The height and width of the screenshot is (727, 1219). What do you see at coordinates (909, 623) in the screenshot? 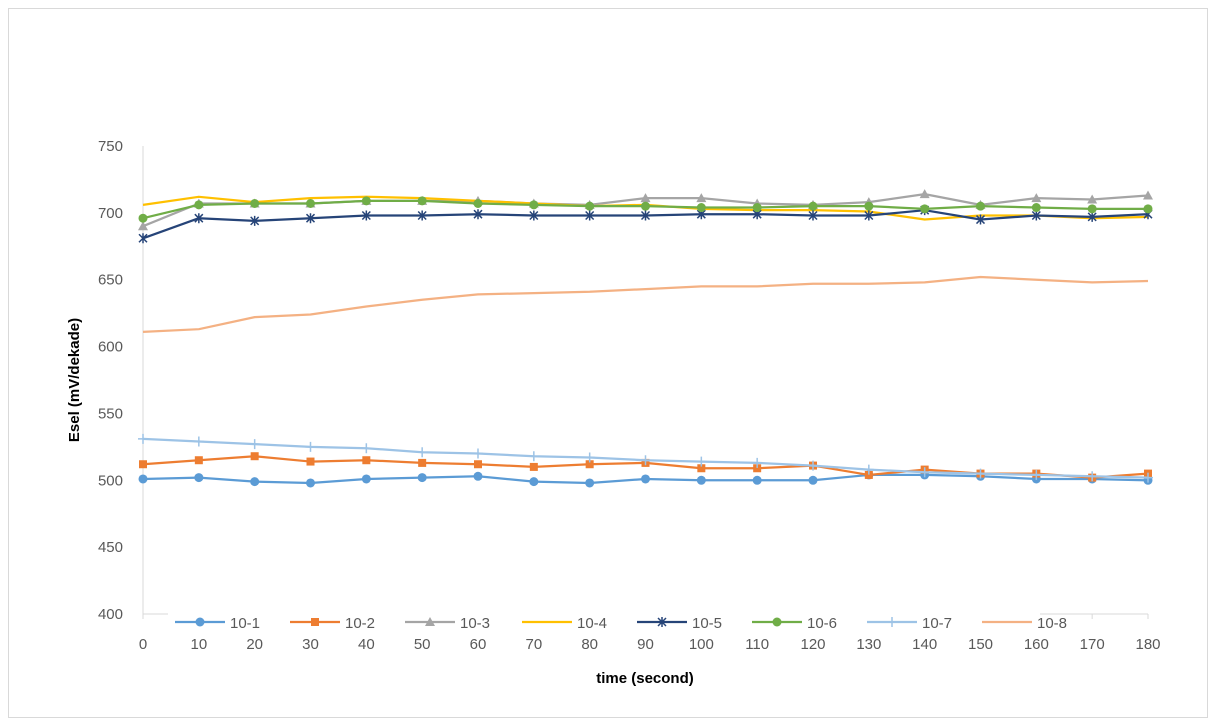
I see `legend-item-10-7: 10-7` at bounding box center [909, 623].